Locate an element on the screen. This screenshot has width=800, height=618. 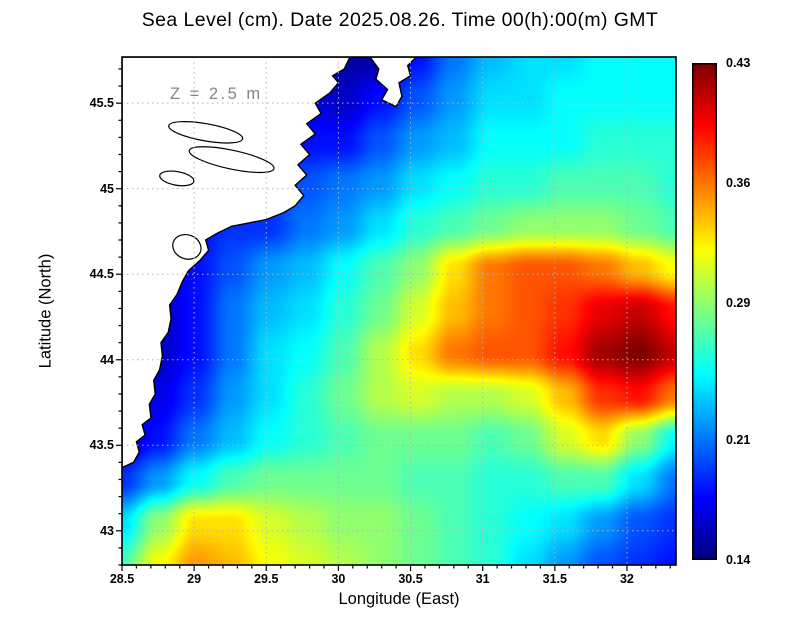
depth-annotation: Z = 2.5 m is located at coordinates (216, 94).